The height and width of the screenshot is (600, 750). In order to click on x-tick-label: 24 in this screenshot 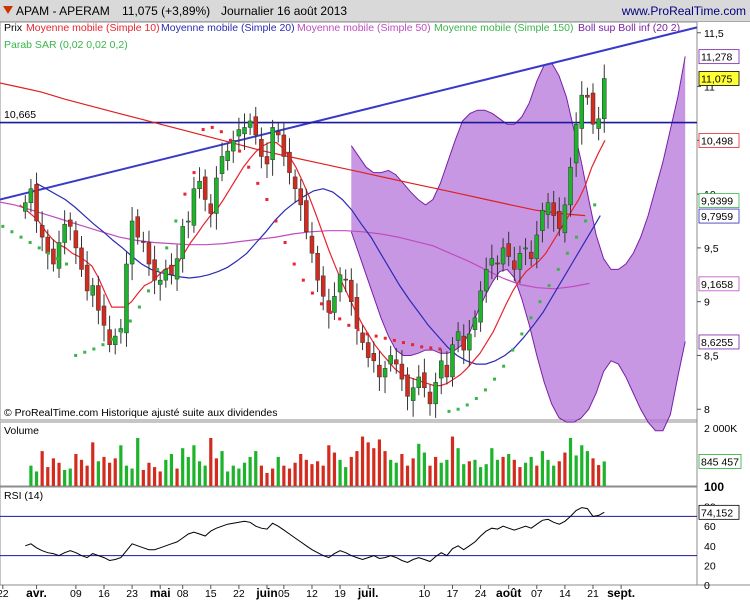, I will do `click(481, 594)`.